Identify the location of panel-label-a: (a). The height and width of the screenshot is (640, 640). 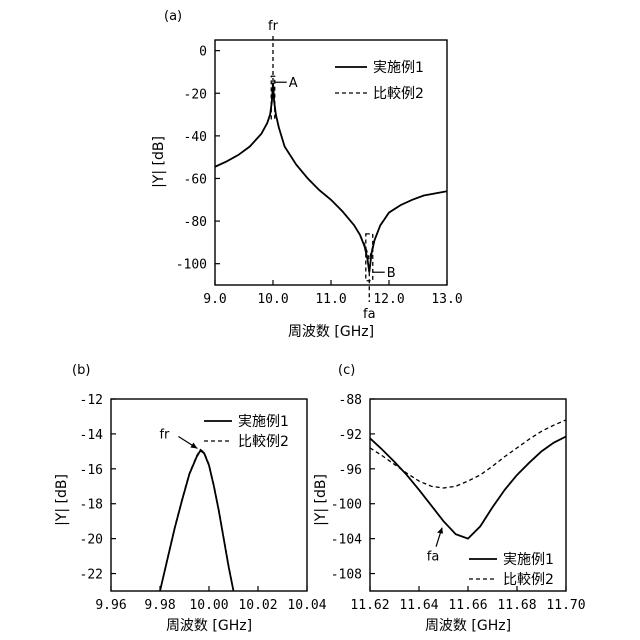
(173, 16).